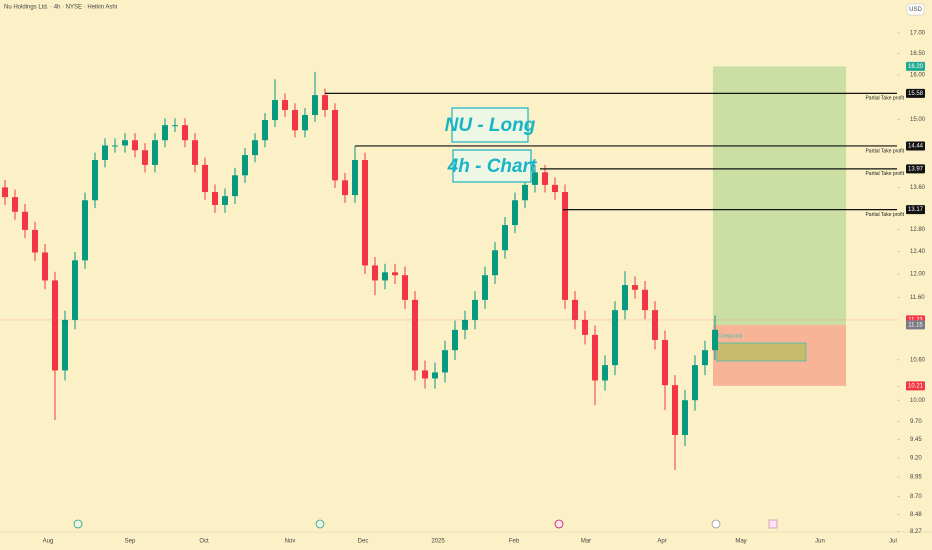  I want to click on x-tick-label: Sep, so click(130, 542).